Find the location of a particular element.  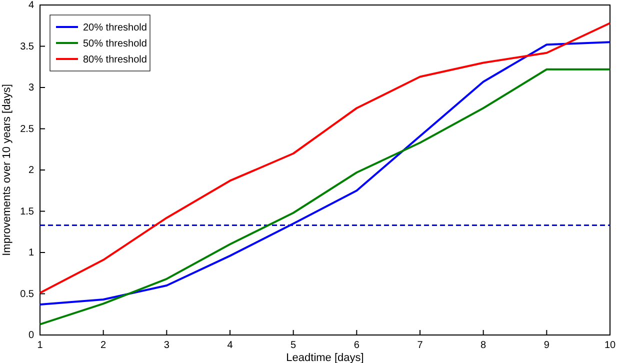

x-tick-label: 3 is located at coordinates (167, 346).